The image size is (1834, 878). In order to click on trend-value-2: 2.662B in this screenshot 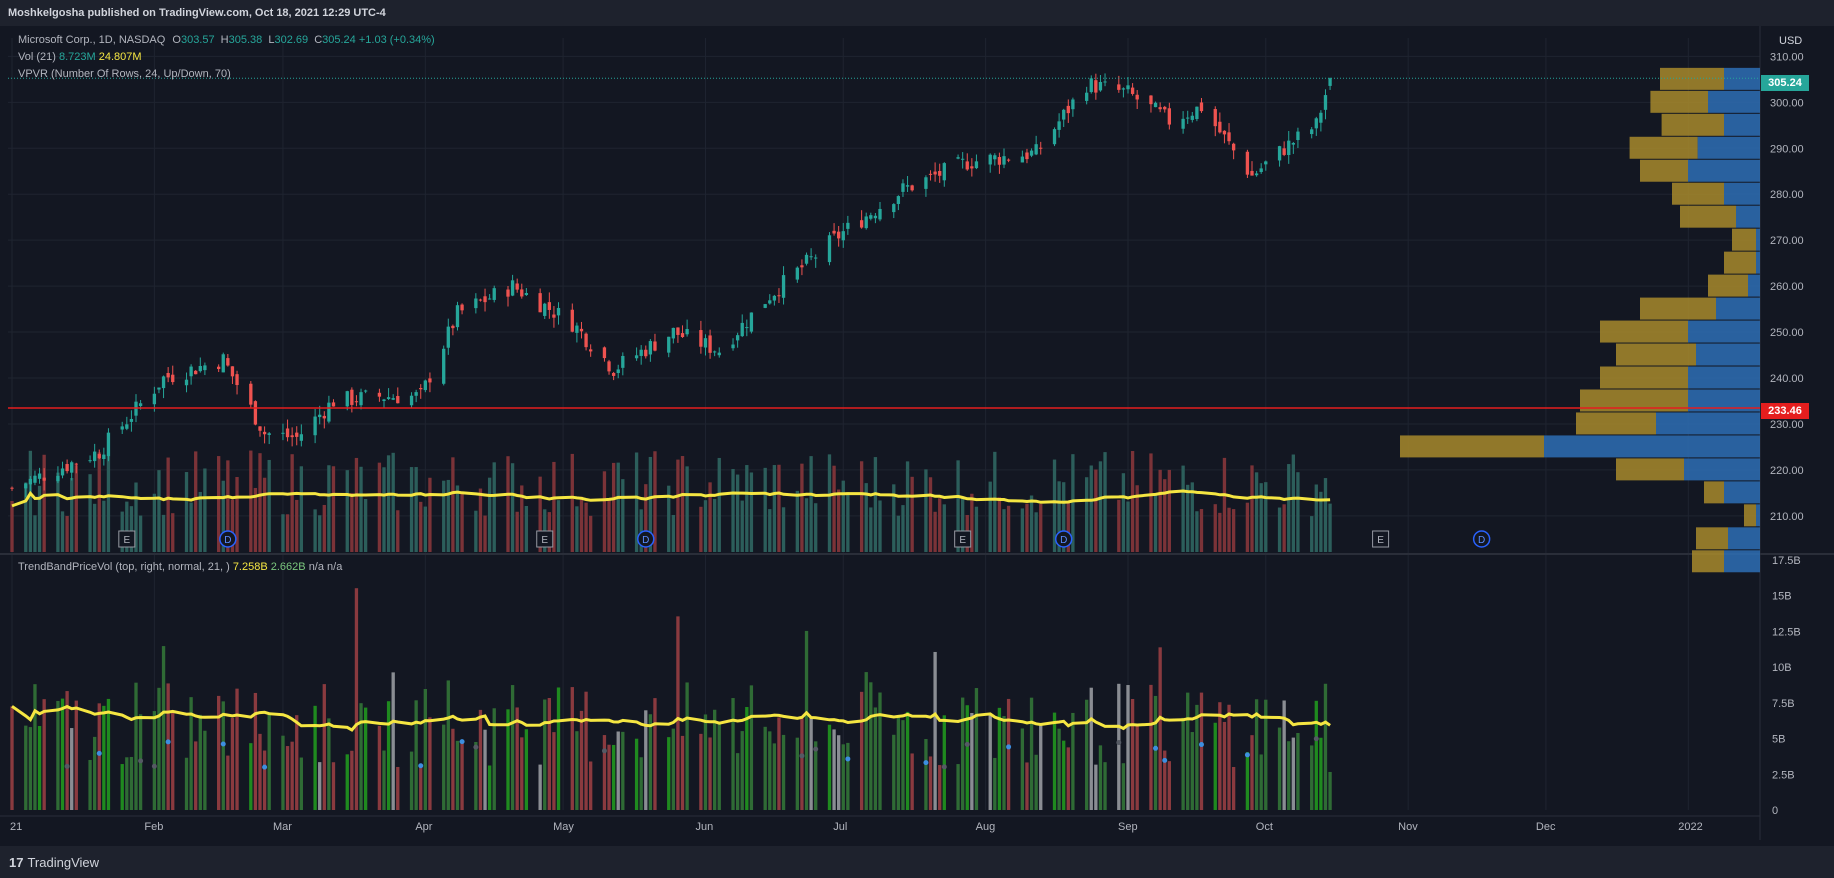, I will do `click(288, 567)`.